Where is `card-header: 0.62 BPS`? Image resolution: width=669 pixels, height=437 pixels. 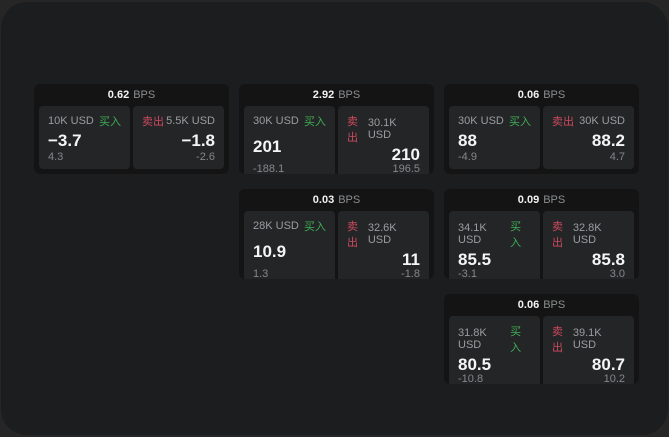
card-header: 0.62 BPS is located at coordinates (131, 95).